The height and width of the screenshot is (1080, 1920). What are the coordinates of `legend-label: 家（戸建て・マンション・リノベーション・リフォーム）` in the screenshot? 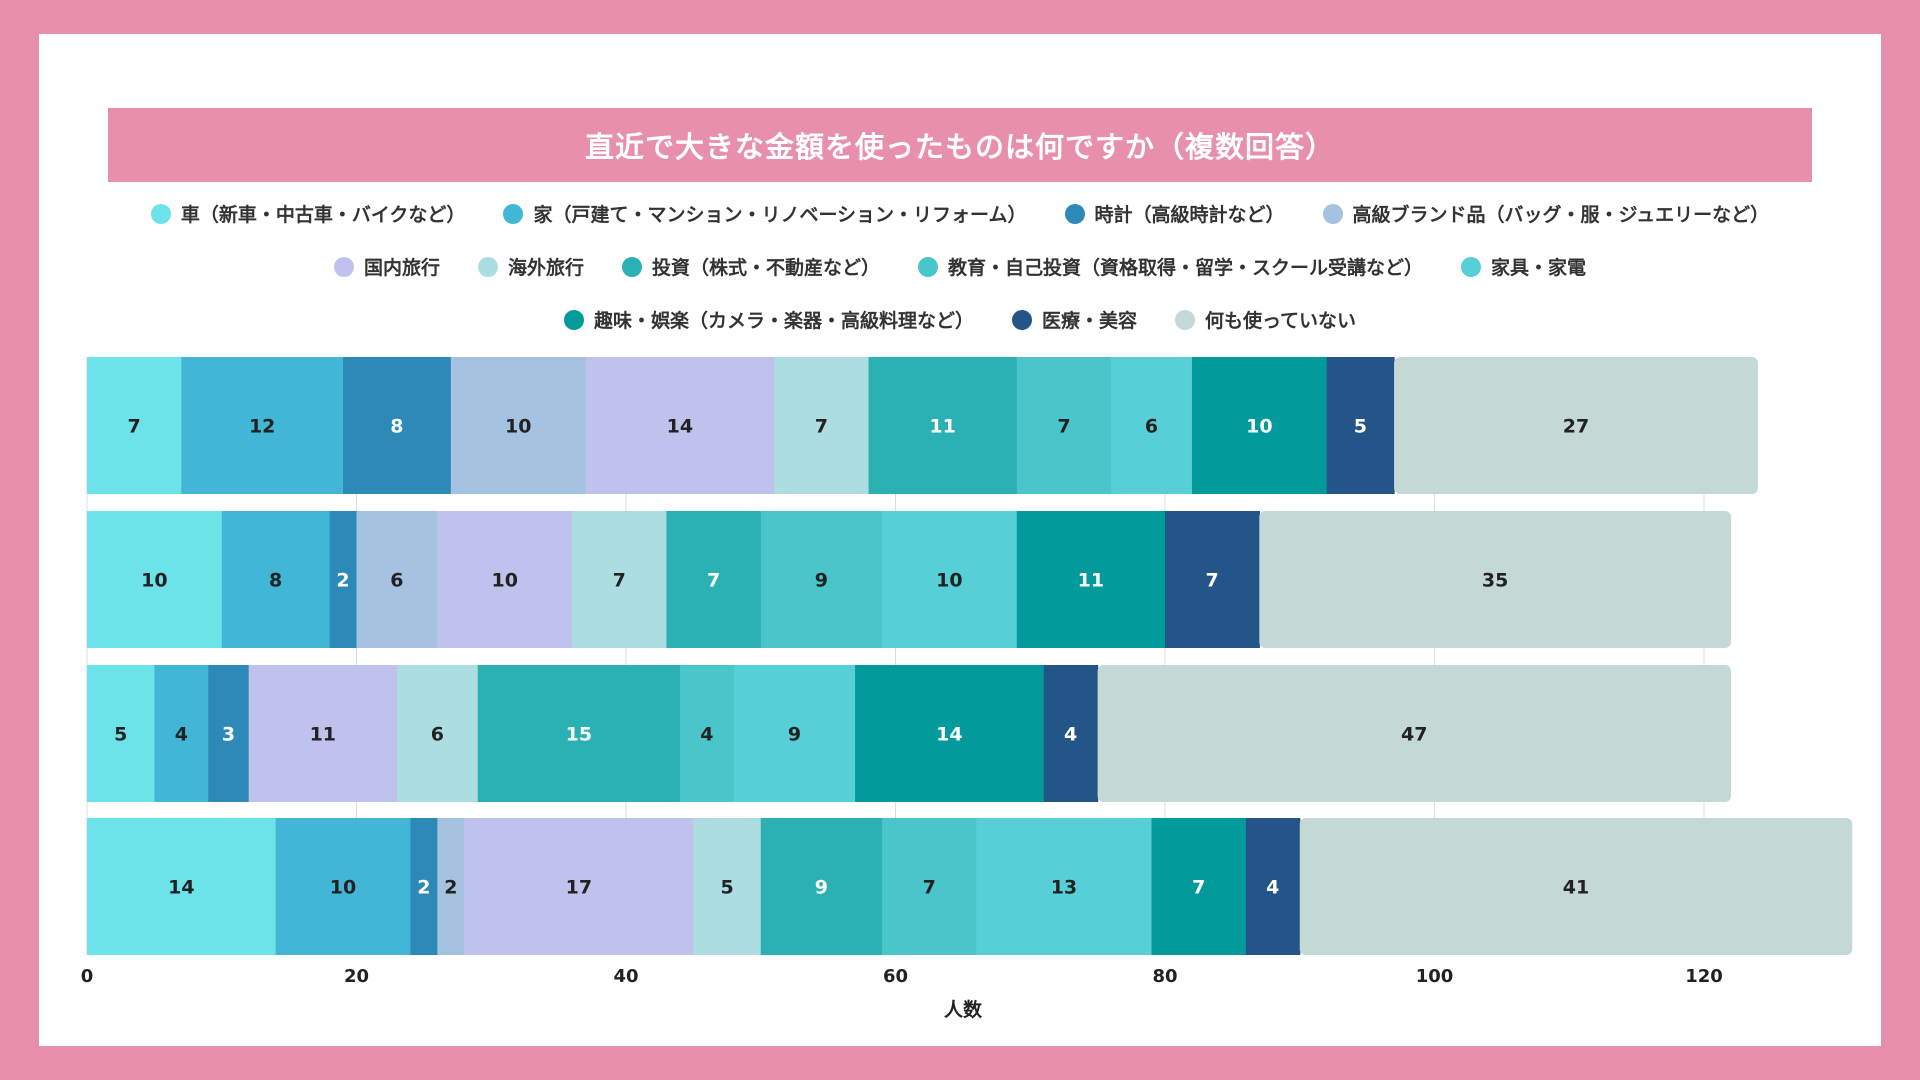 It's located at (780, 215).